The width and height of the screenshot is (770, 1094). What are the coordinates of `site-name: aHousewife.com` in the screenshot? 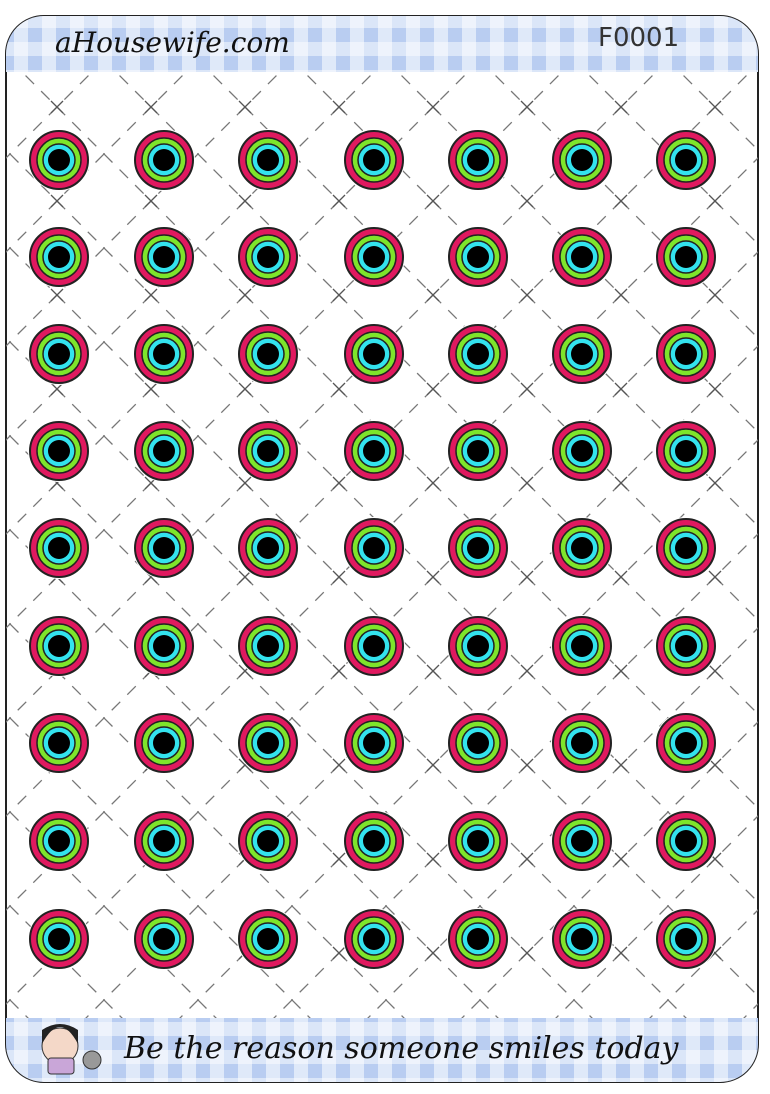 It's located at (172, 42).